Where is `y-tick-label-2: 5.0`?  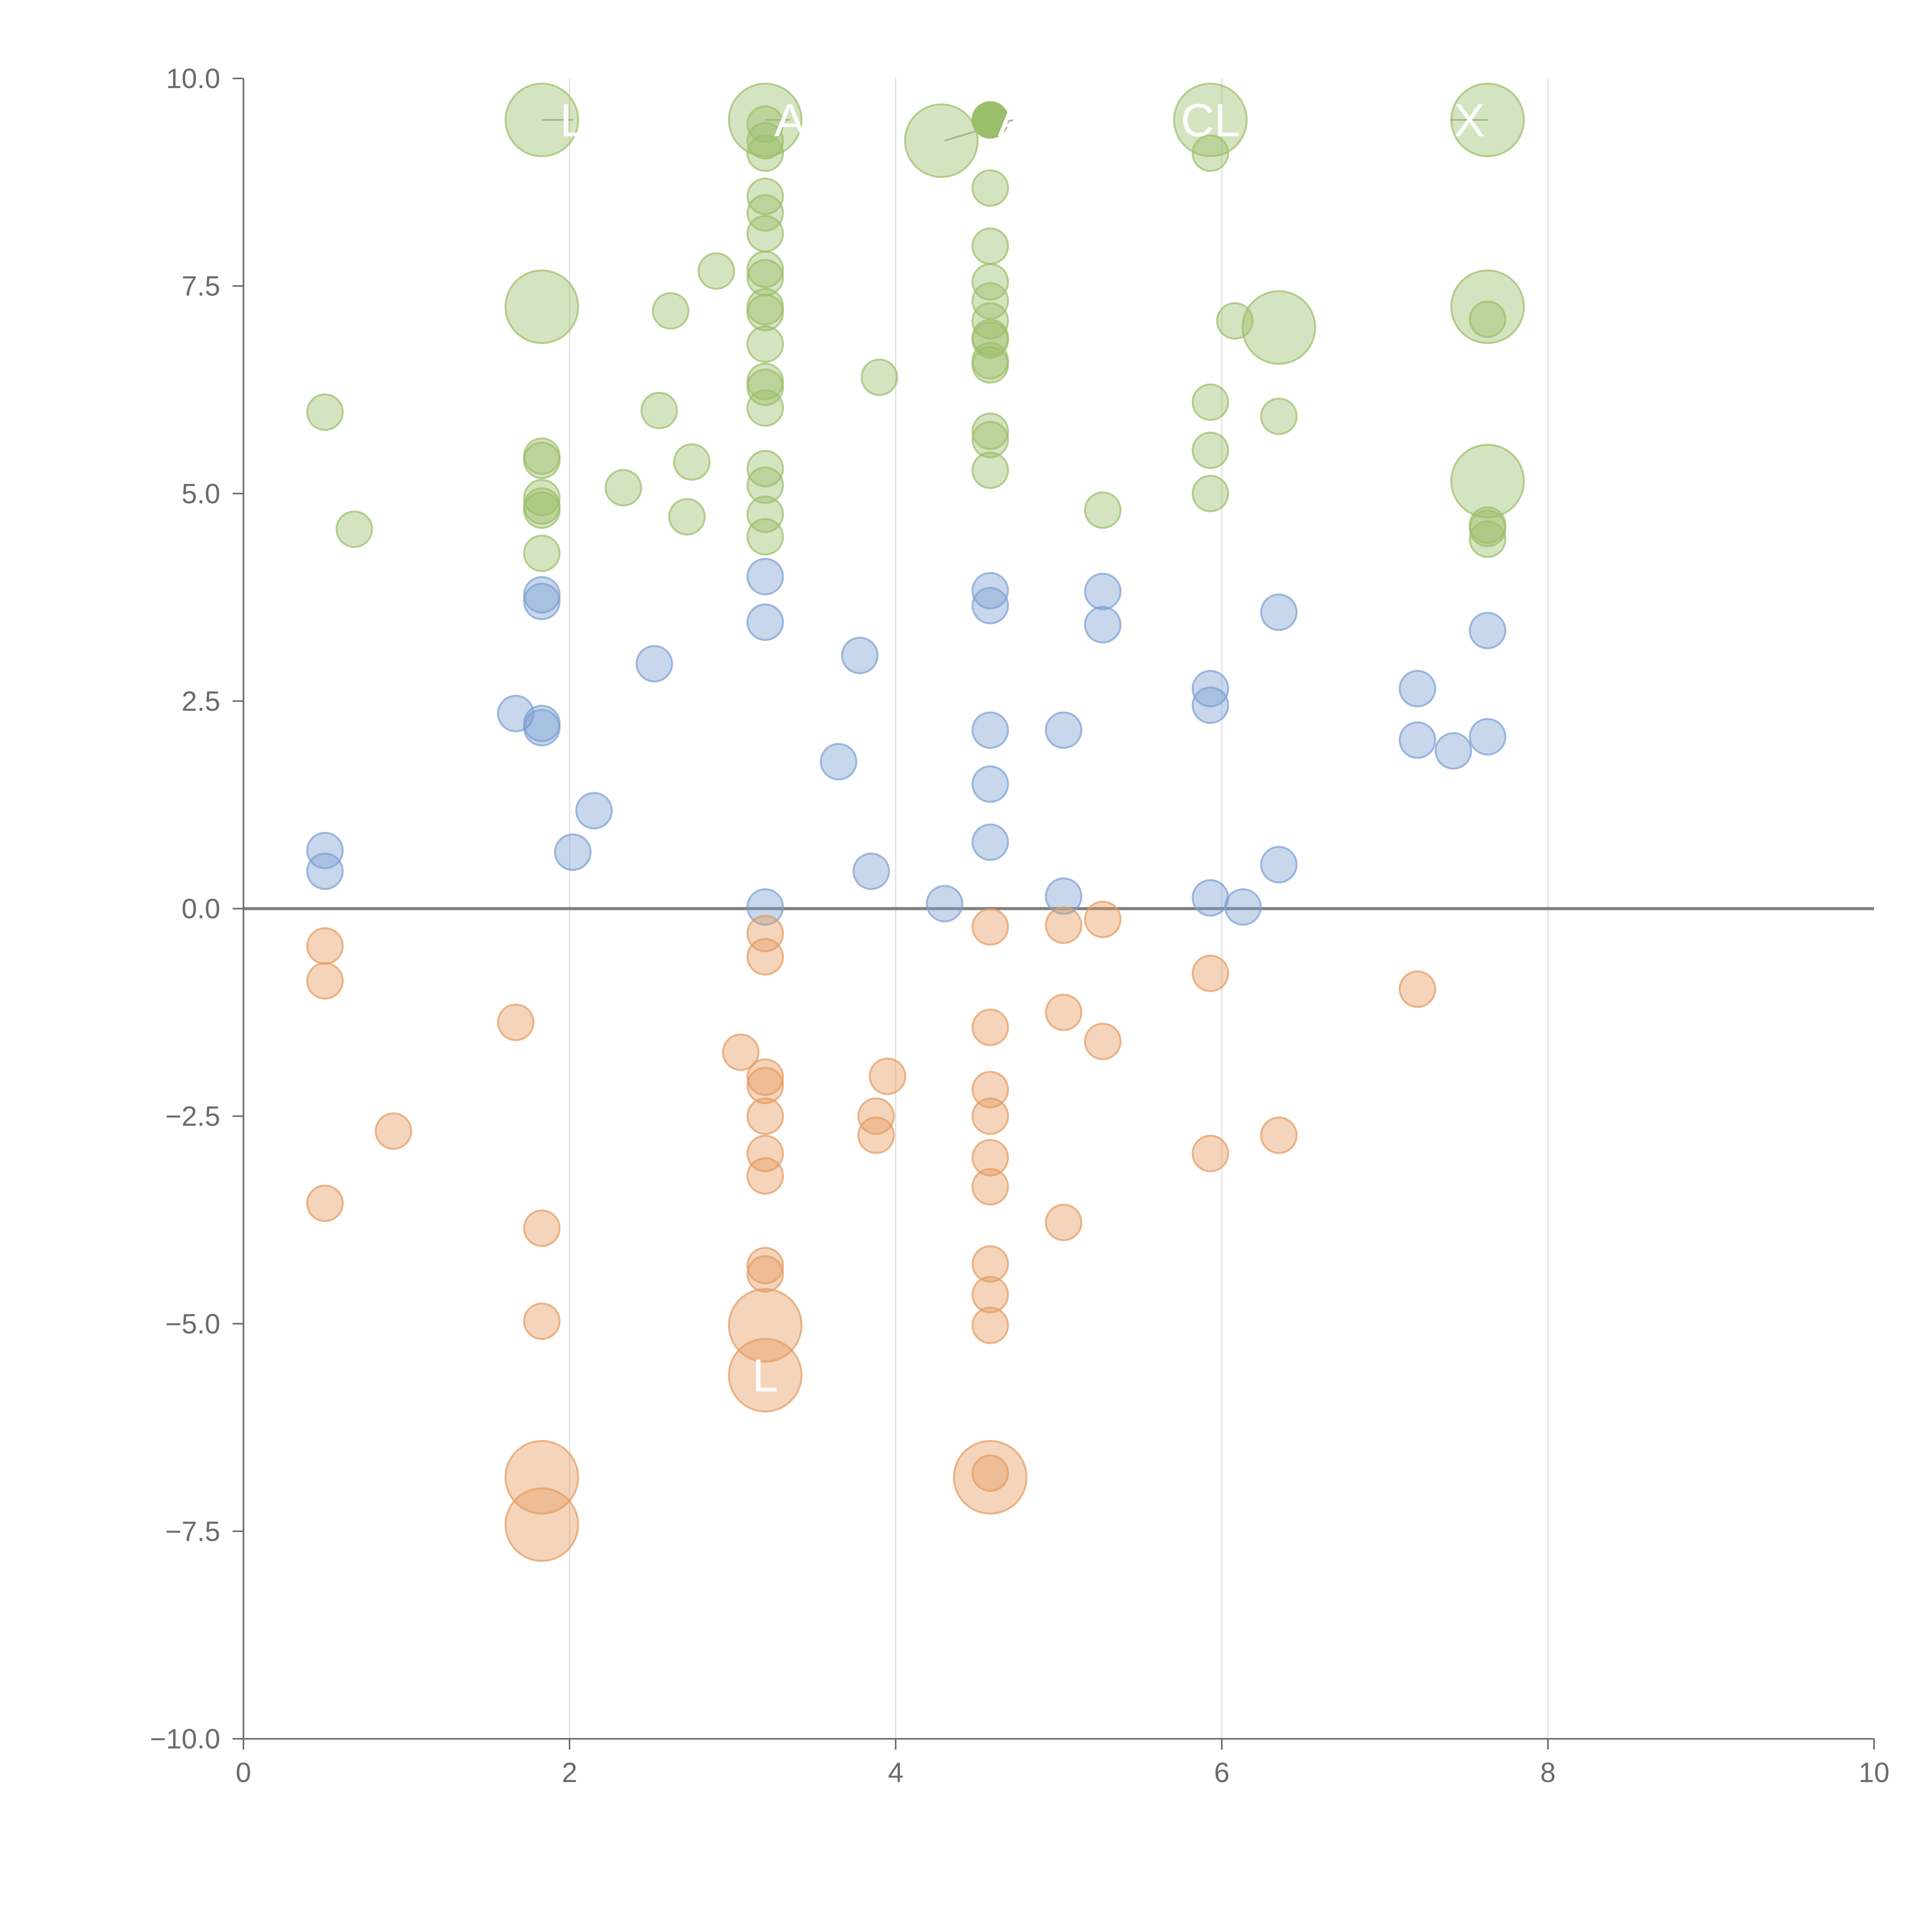
y-tick-label-2: 5.0 is located at coordinates (201, 493).